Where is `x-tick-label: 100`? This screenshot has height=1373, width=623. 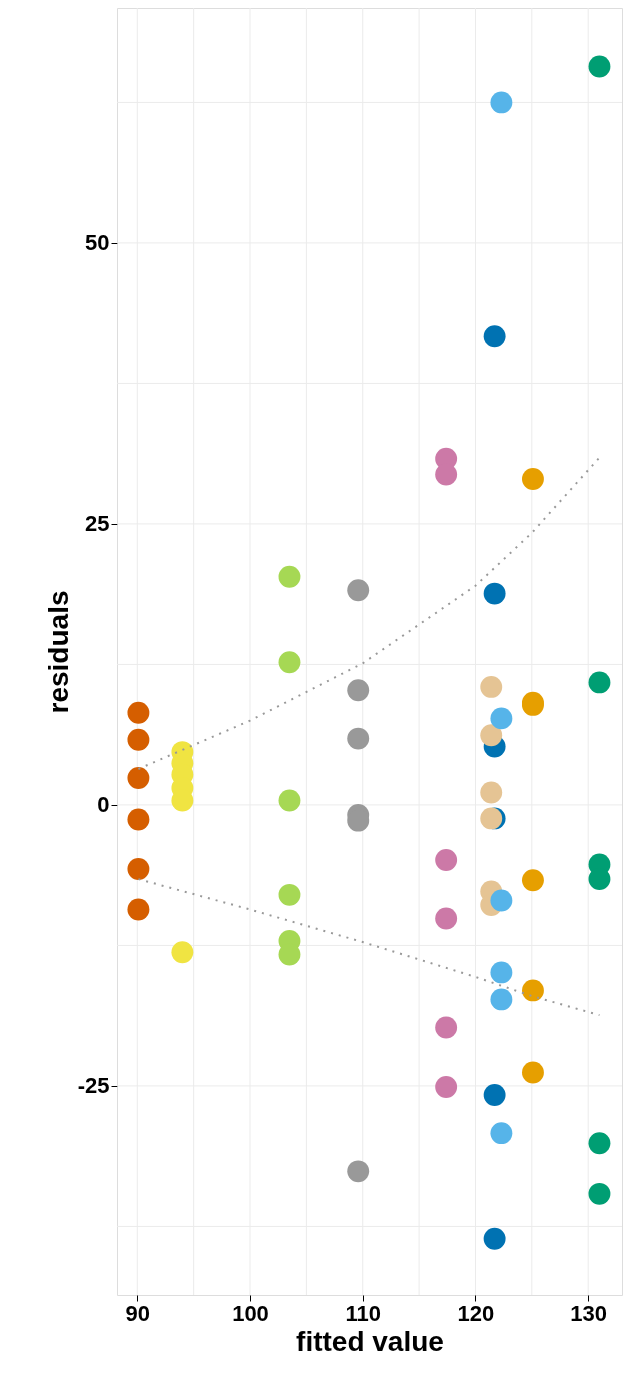 x-tick-label: 100 is located at coordinates (250, 1313).